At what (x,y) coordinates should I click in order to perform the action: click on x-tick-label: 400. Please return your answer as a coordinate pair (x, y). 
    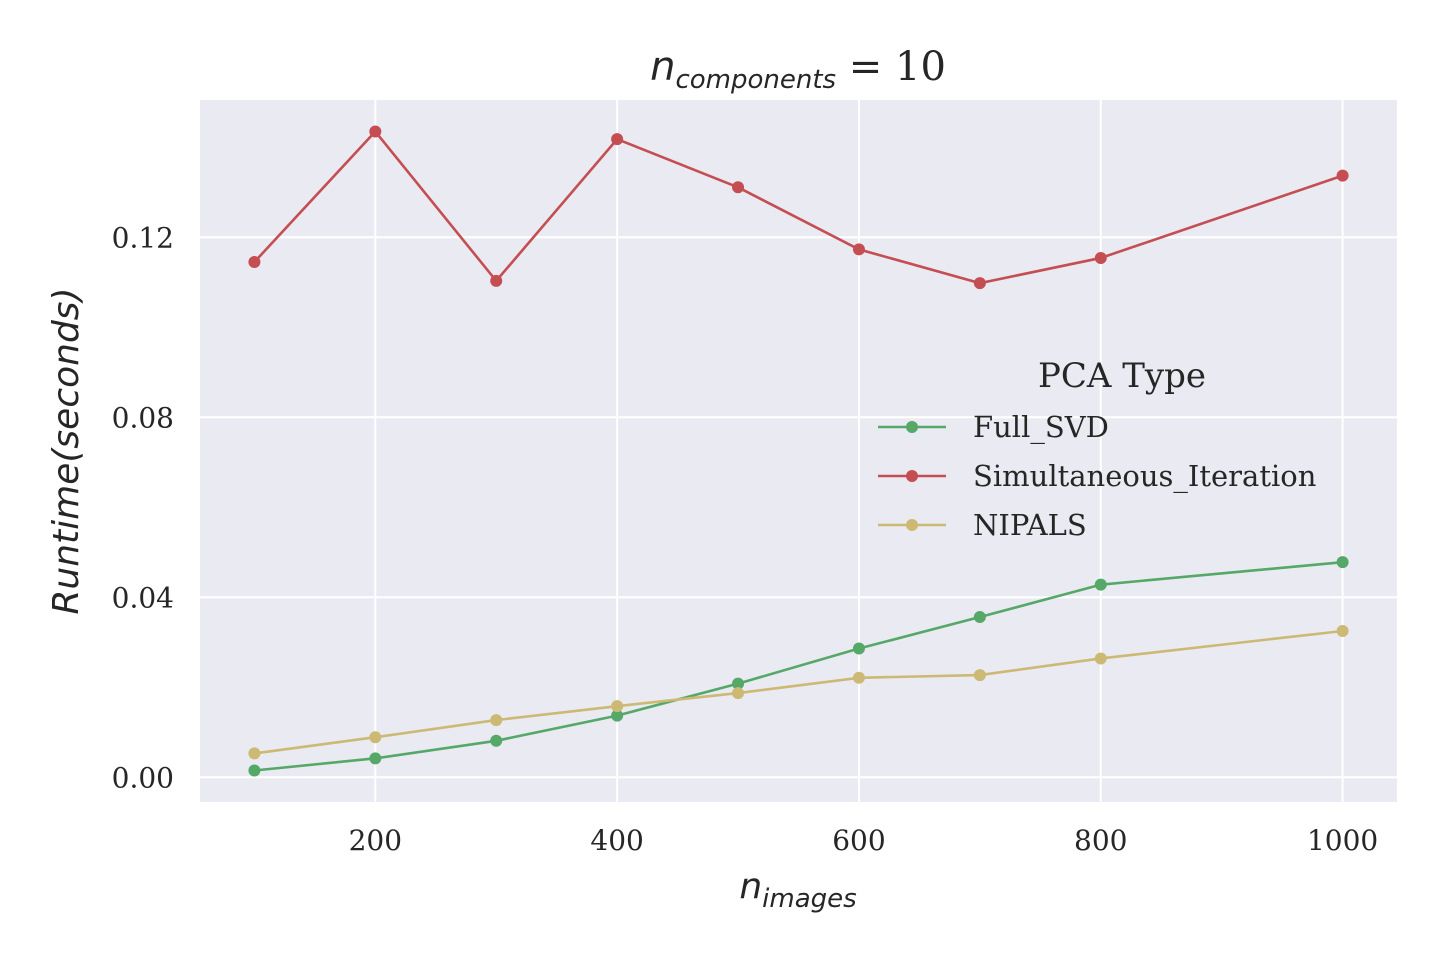
    Looking at the image, I should click on (616, 840).